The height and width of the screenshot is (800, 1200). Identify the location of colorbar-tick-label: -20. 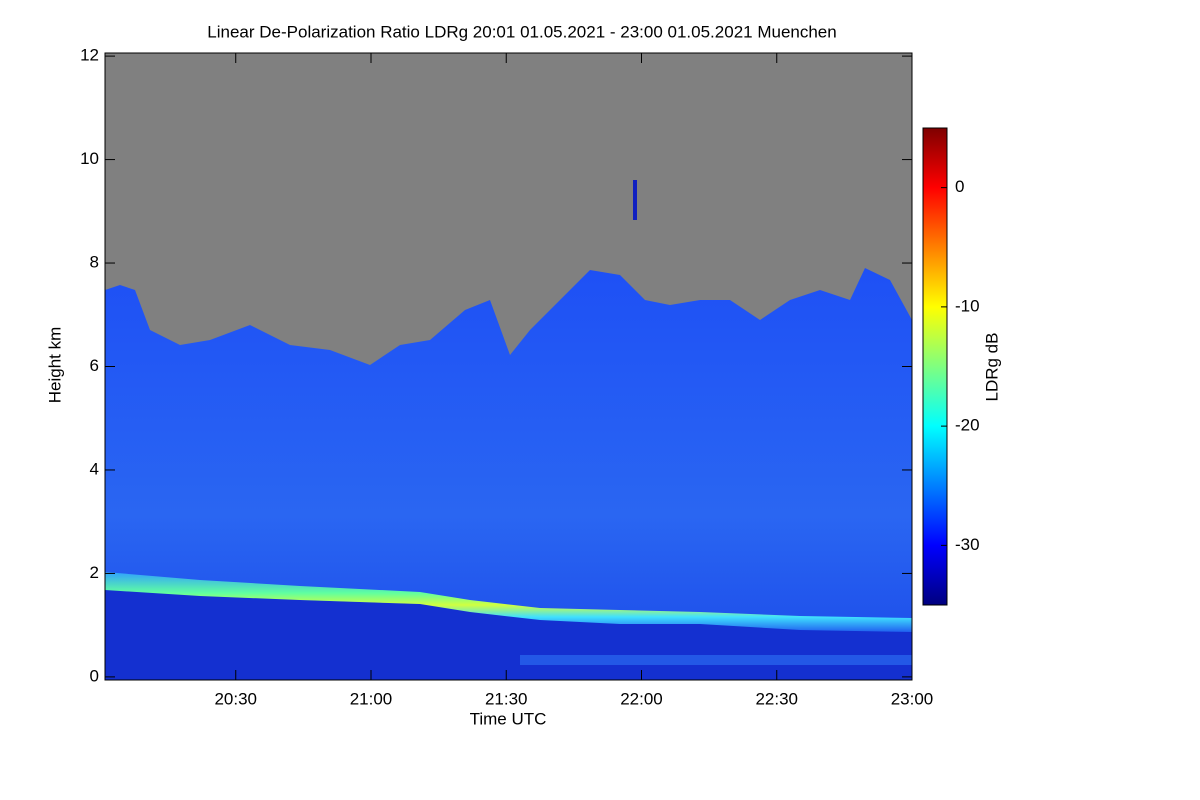
(967, 425).